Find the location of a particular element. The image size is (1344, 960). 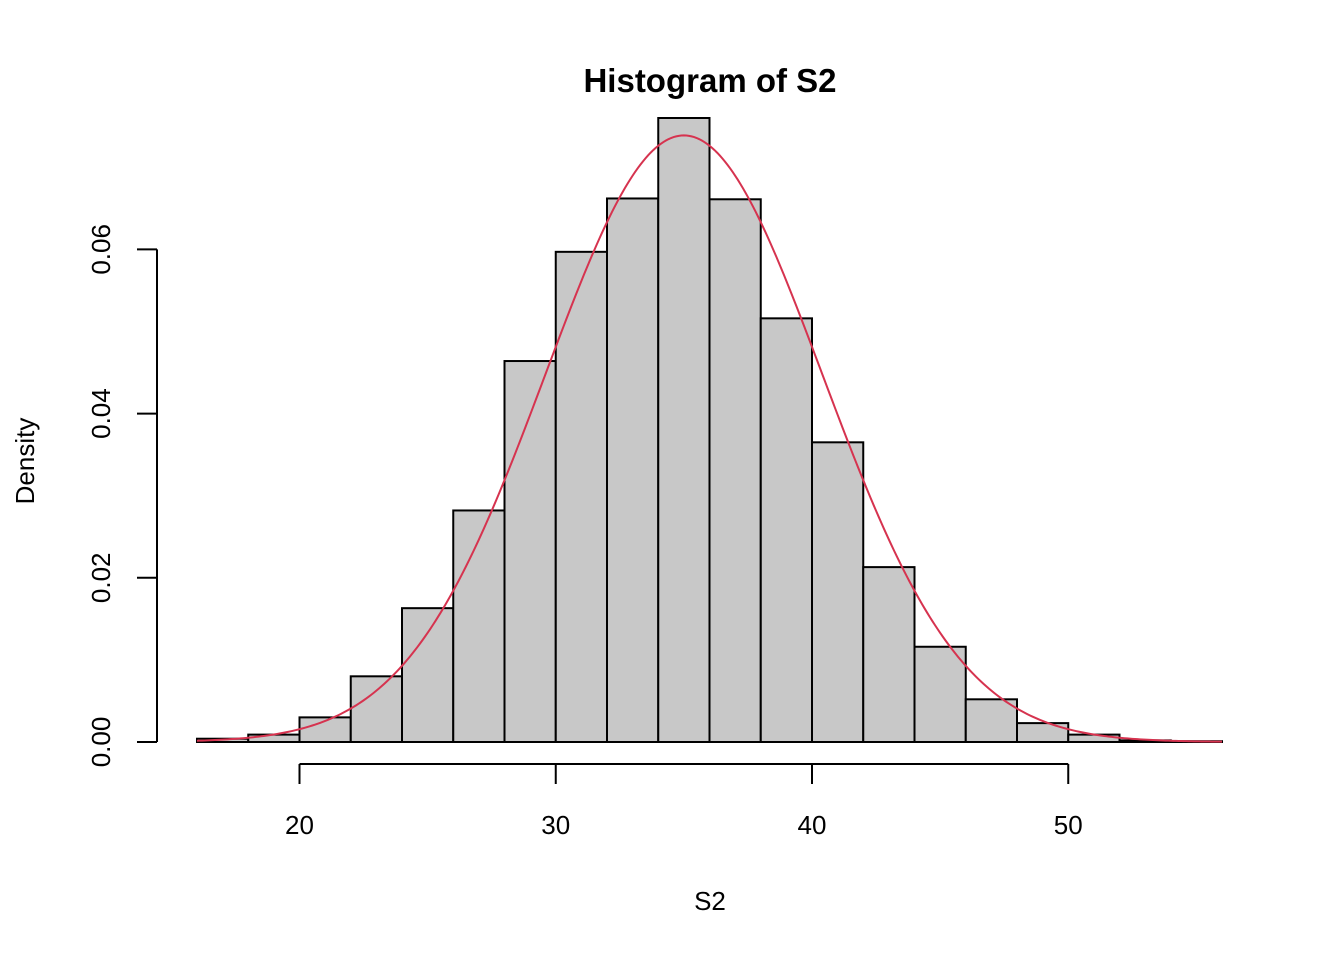

x-tick-label: 20 is located at coordinates (299, 825).